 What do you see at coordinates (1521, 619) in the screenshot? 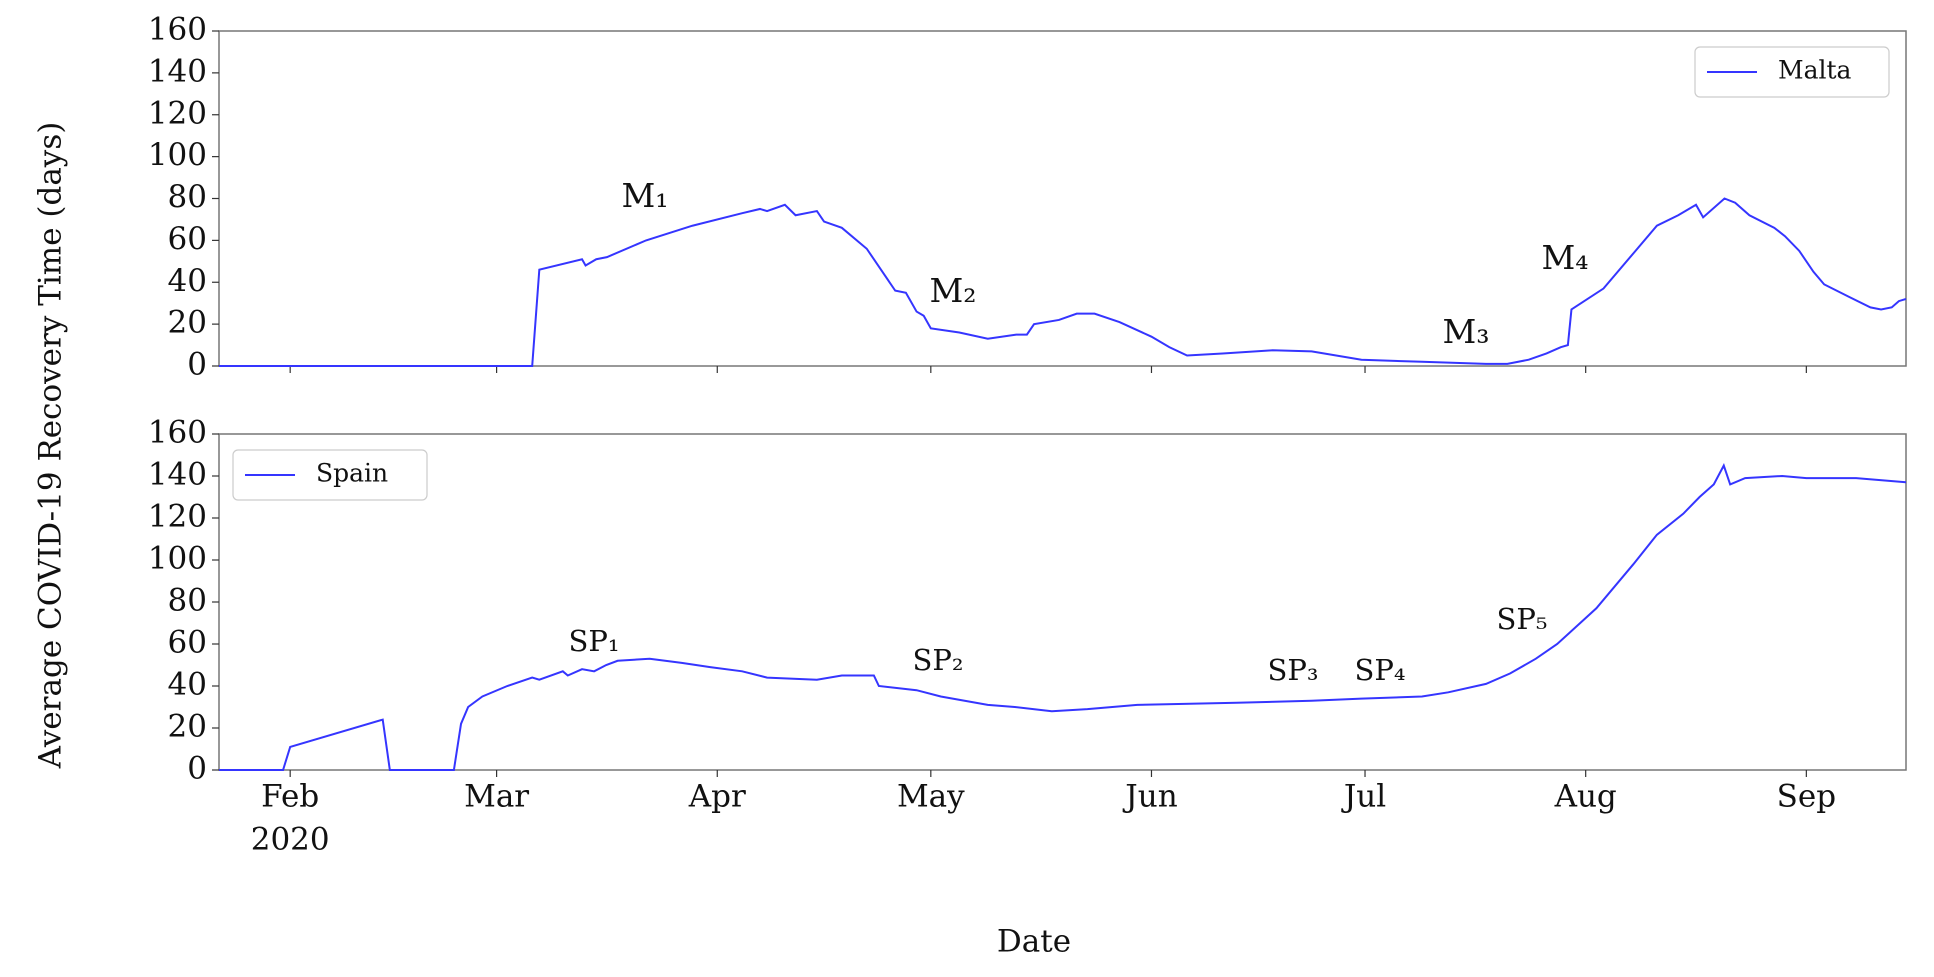
I see `annotation: SP₅` at bounding box center [1521, 619].